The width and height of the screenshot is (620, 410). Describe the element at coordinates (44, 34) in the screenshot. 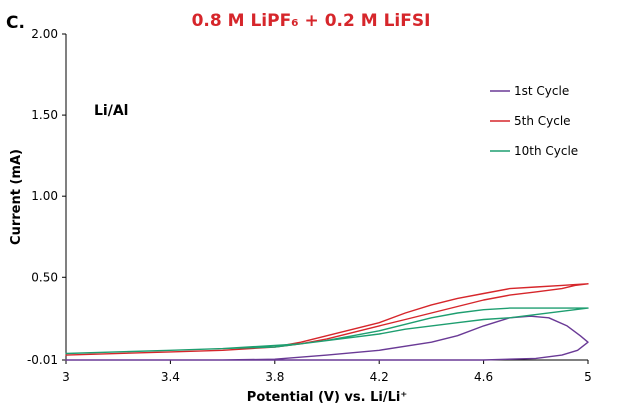

I see `y-tick-label: 2.00` at that location.